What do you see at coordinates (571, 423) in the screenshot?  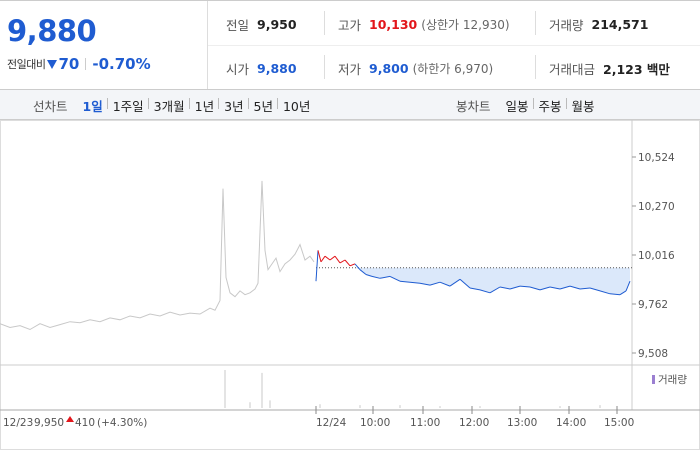 I see `x-tick-label: 14:00` at bounding box center [571, 423].